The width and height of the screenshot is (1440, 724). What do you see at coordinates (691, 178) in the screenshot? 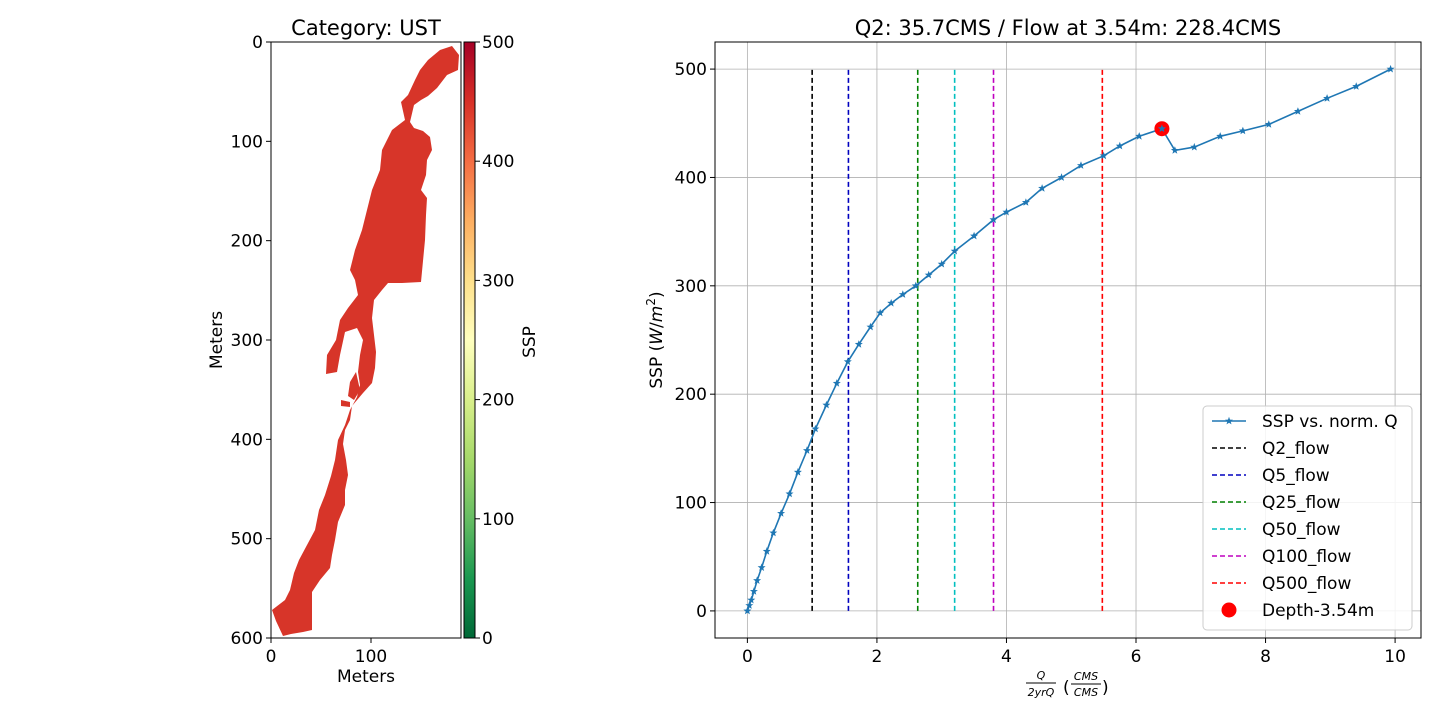
I see `chart-y-tick-label: 400` at bounding box center [691, 178].